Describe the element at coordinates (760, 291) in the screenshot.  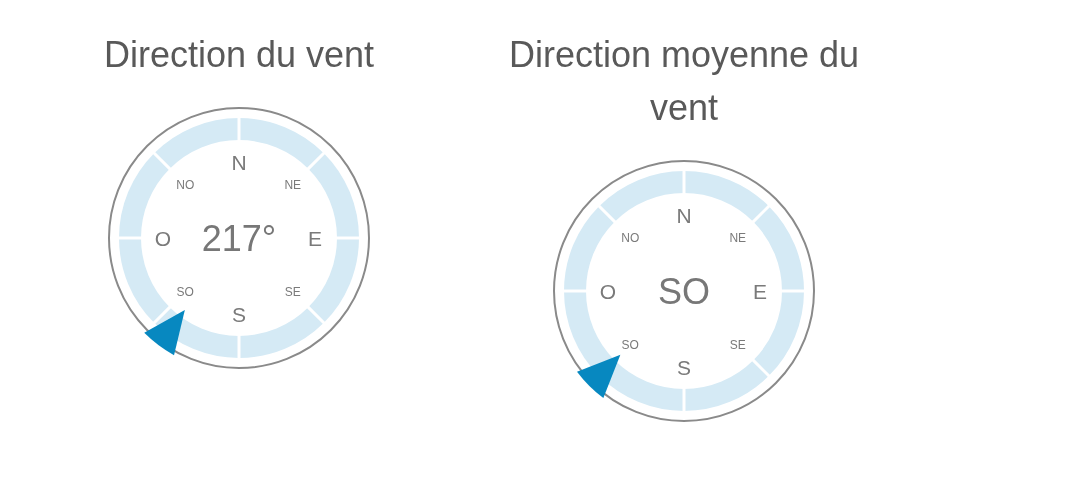
I see `category-label: E` at that location.